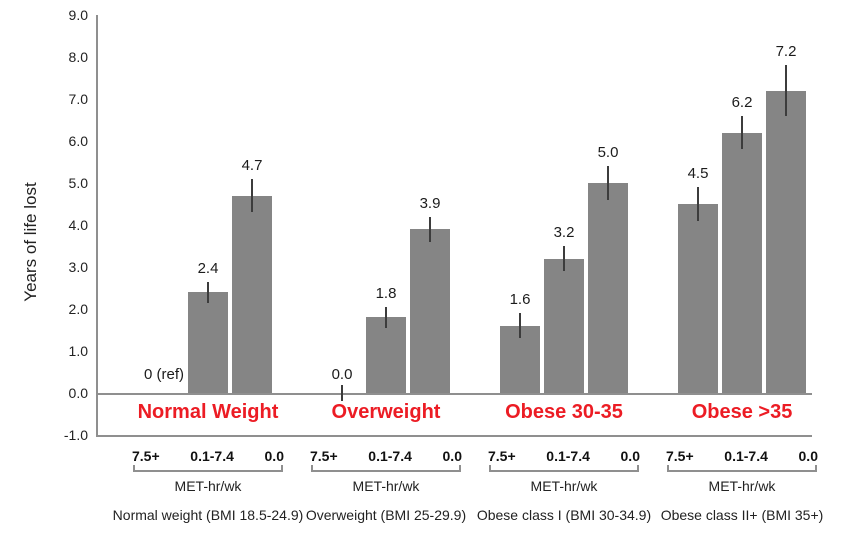 This screenshot has width=863, height=537. Describe the element at coordinates (564, 515) in the screenshot. I see `group-caption: Obese class I (BMI 30-34.9)` at that location.